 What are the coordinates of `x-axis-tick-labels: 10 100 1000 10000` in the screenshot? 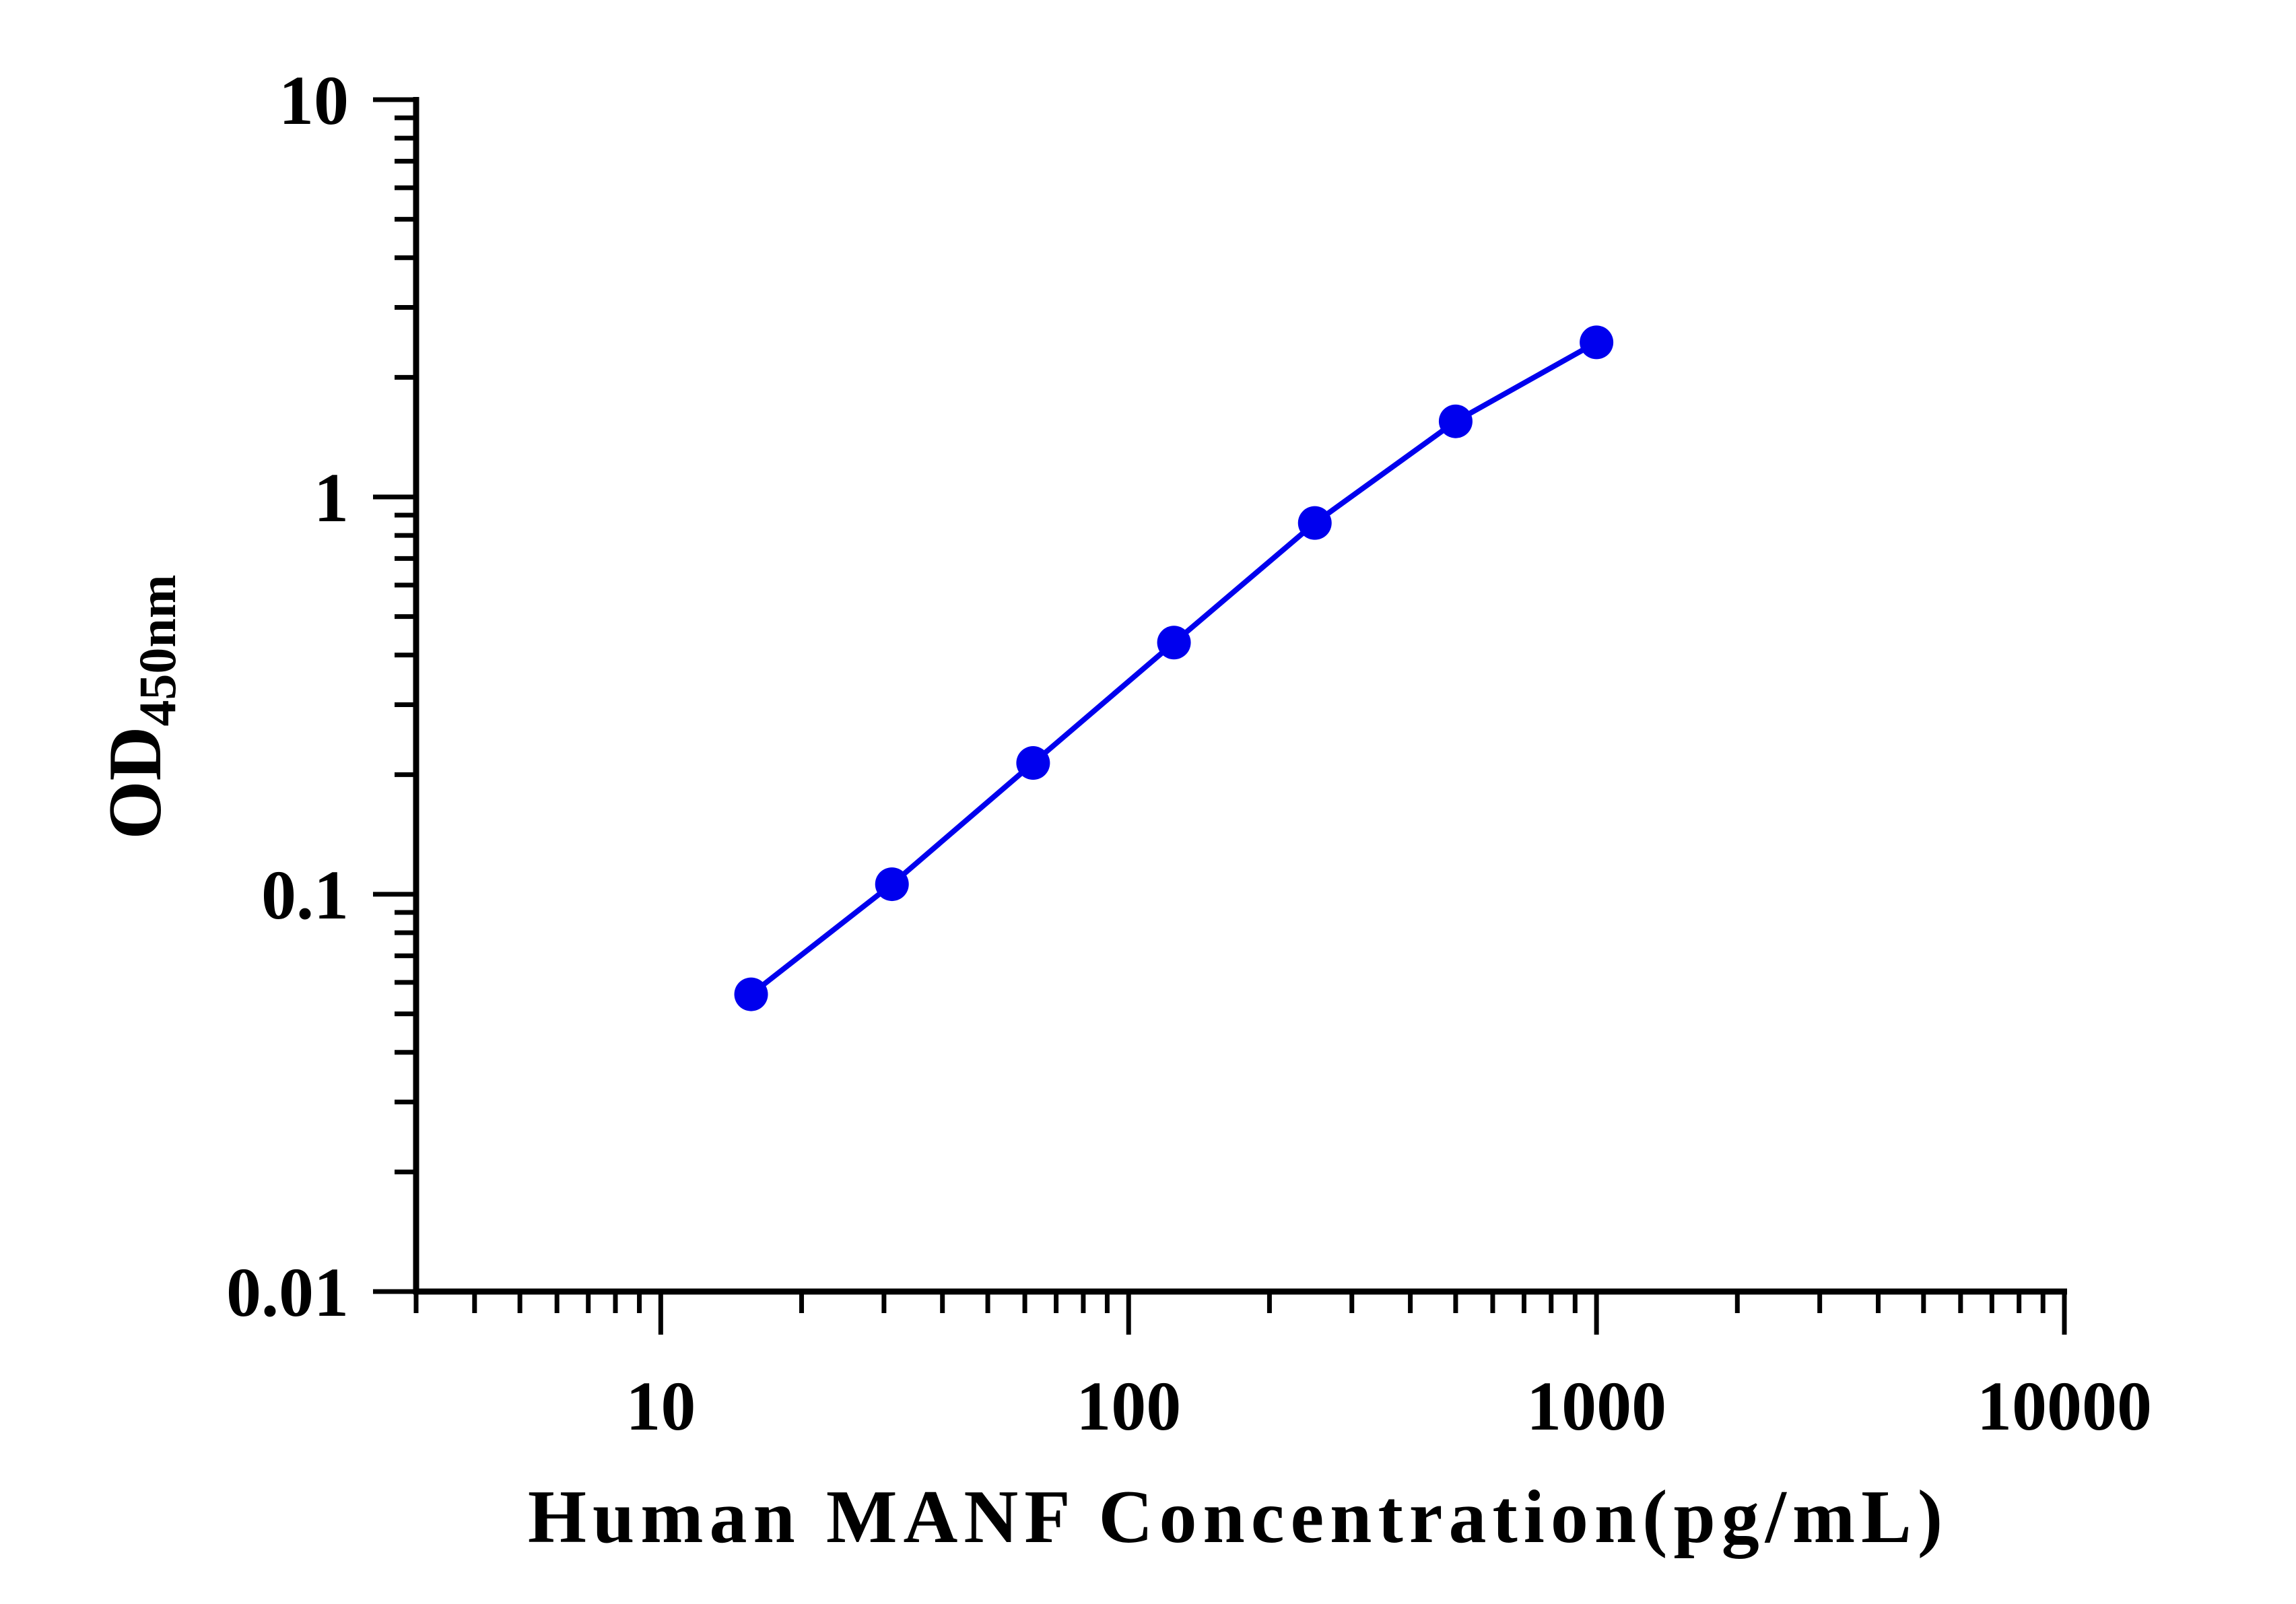 It's located at (1389, 1407).